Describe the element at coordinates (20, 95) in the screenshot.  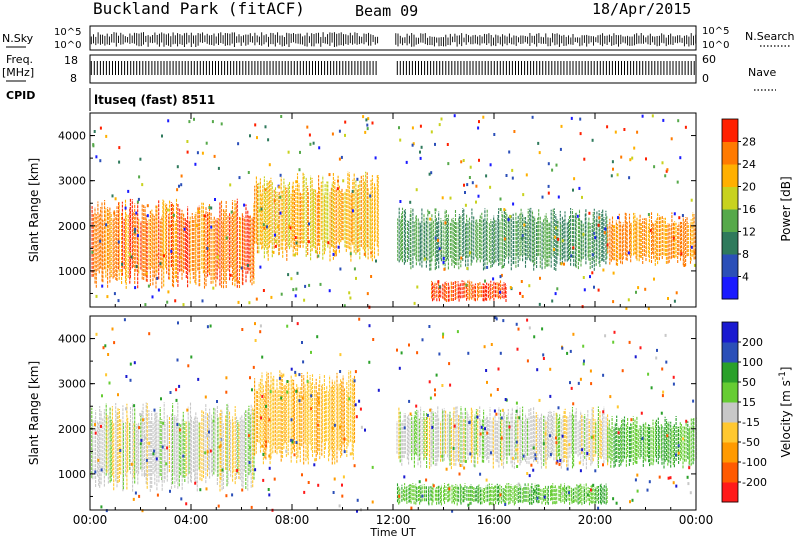
I see `cpid-label: CPID` at that location.